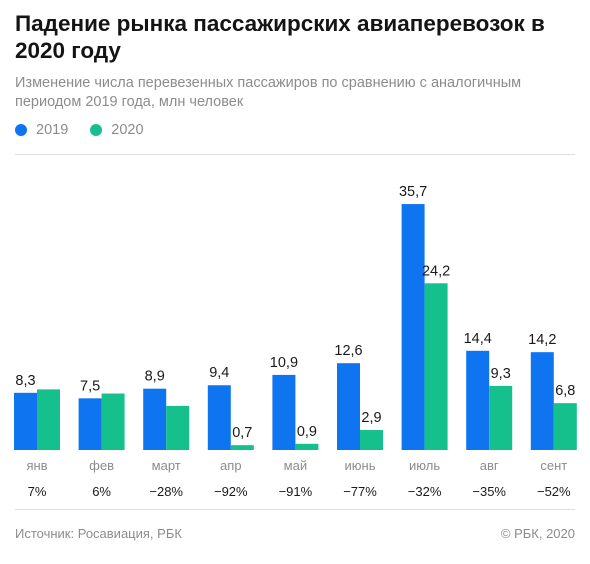 This screenshot has height=564, width=590. I want to click on value-label-2019-6: 35,7, so click(413, 192).